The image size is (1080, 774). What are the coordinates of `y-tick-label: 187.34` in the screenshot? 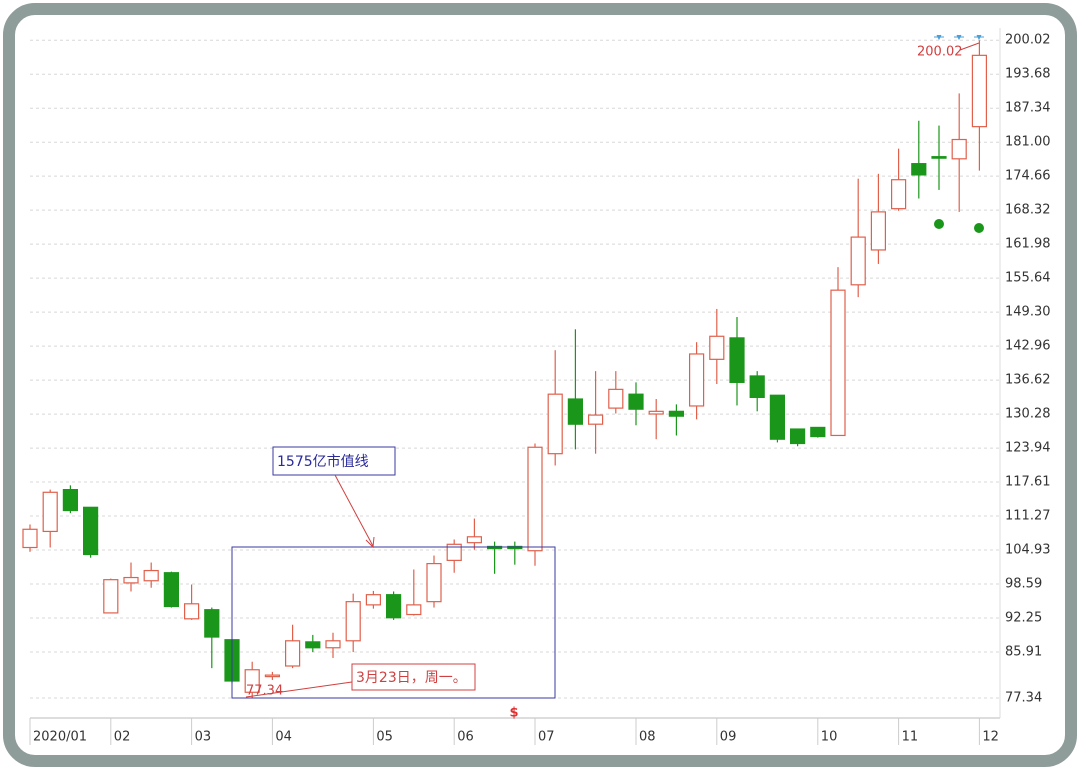 It's located at (1028, 108).